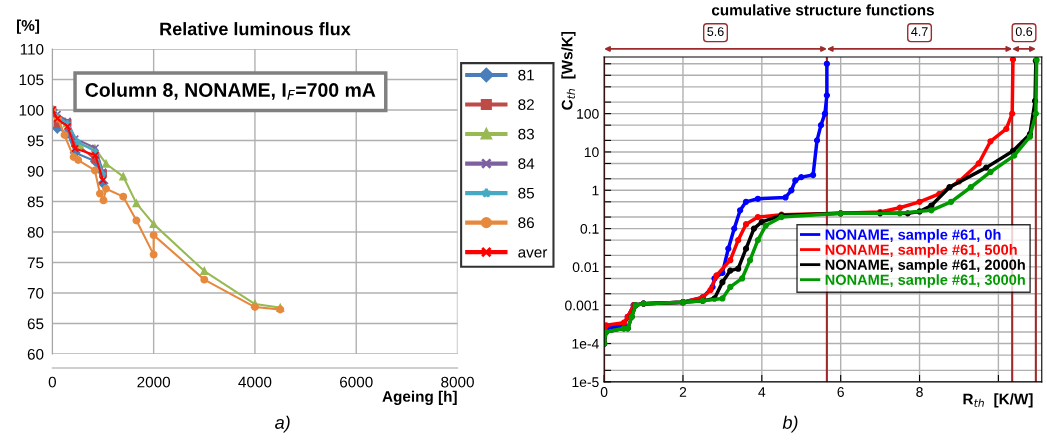  What do you see at coordinates (457, 382) in the screenshot?
I see `x-tick-label: 8000` at bounding box center [457, 382].